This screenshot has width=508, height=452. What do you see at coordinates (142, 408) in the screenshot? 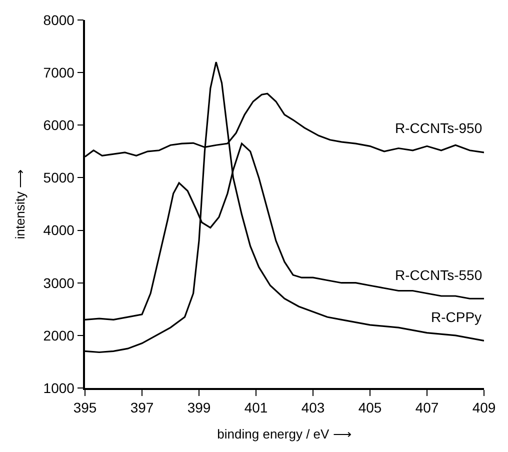
I see `x-tick-label: 397` at bounding box center [142, 408].